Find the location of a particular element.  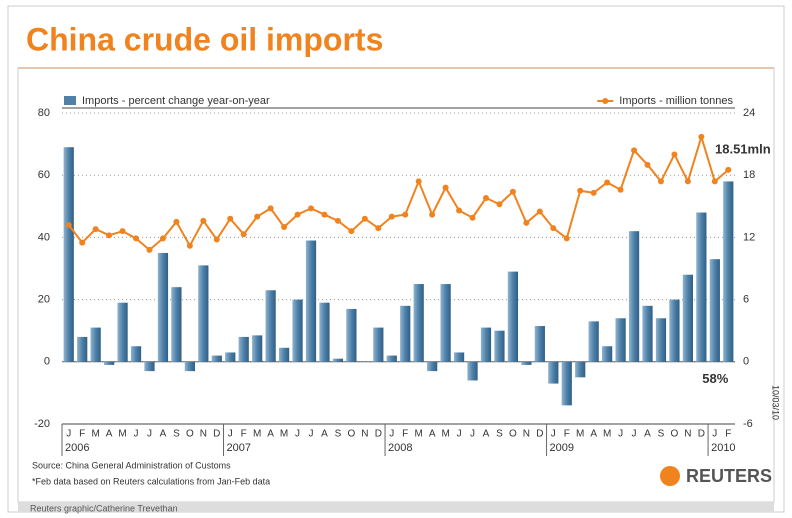

annotation: 18.51mln is located at coordinates (743, 148).